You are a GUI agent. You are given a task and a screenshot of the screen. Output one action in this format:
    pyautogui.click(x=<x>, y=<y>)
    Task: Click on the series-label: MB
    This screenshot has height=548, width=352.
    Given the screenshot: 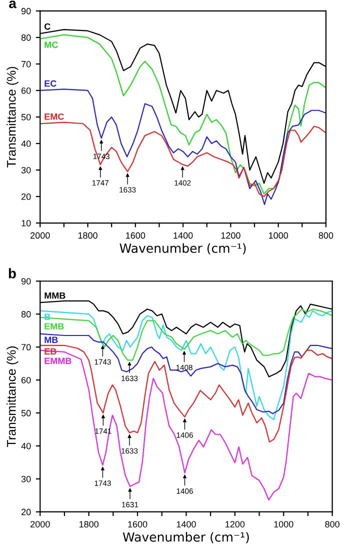 What is the action you would take?
    pyautogui.click(x=51, y=339)
    